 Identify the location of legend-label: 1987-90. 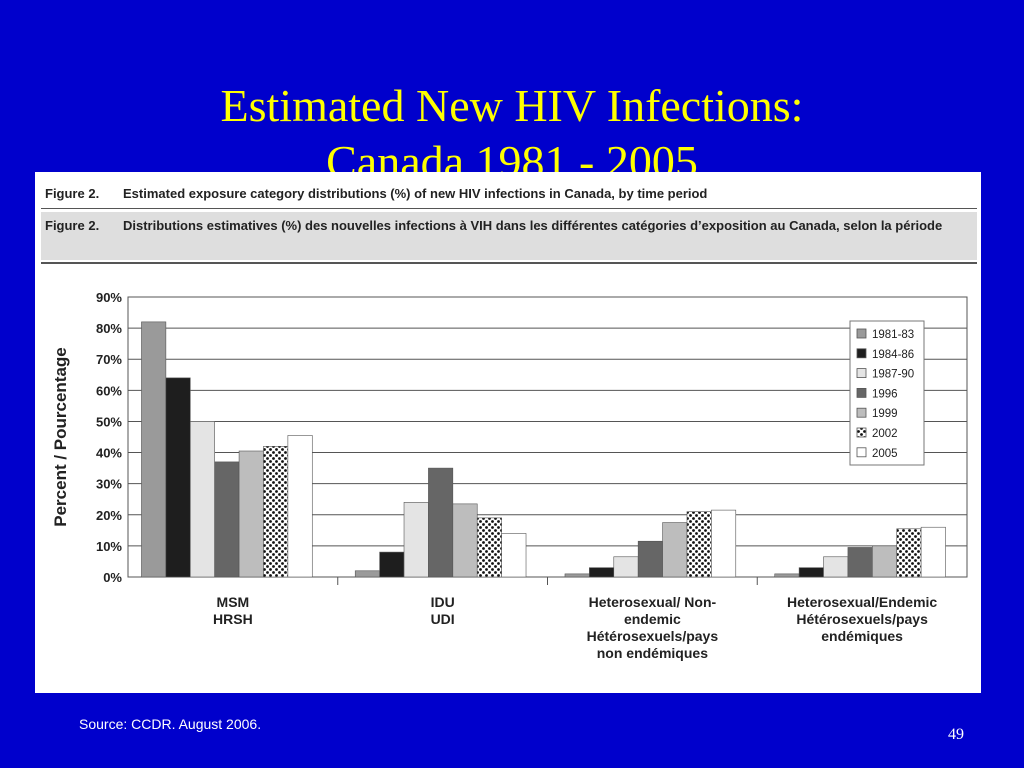
(893, 375).